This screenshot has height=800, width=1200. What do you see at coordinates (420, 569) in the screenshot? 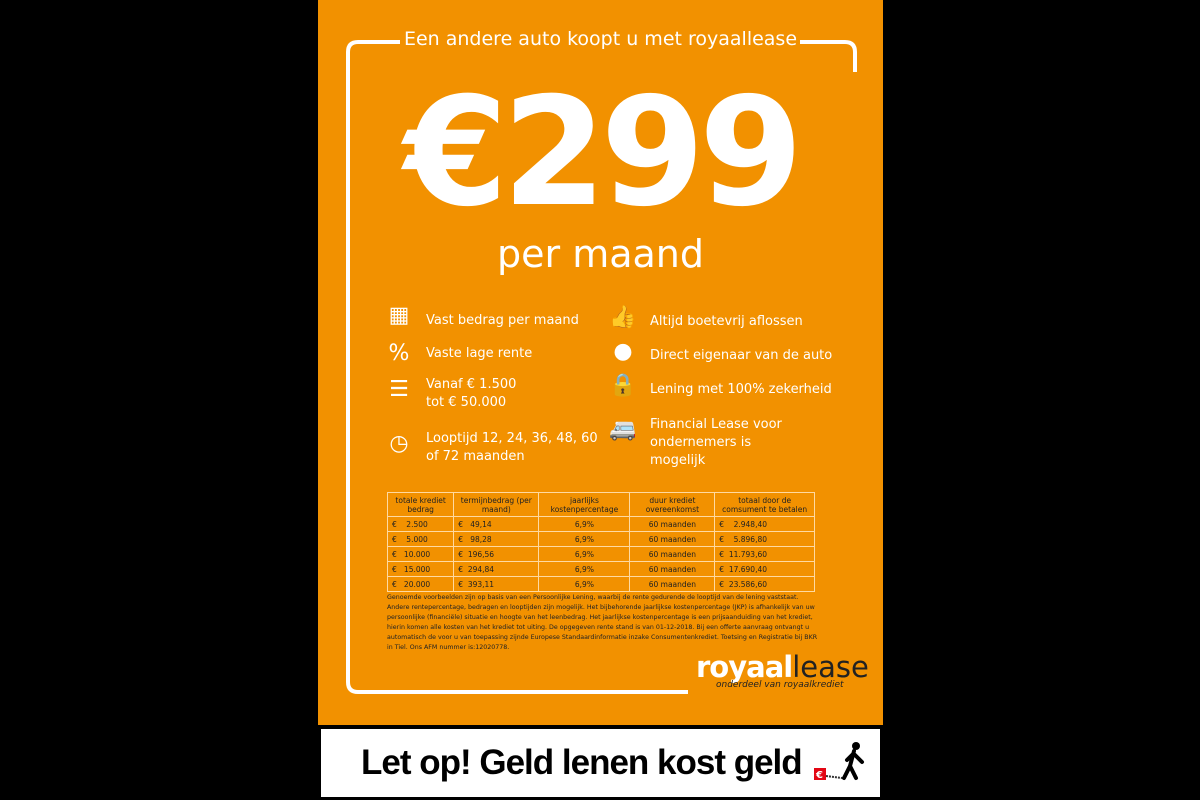
I see `table-cell: € 15.000` at bounding box center [420, 569].